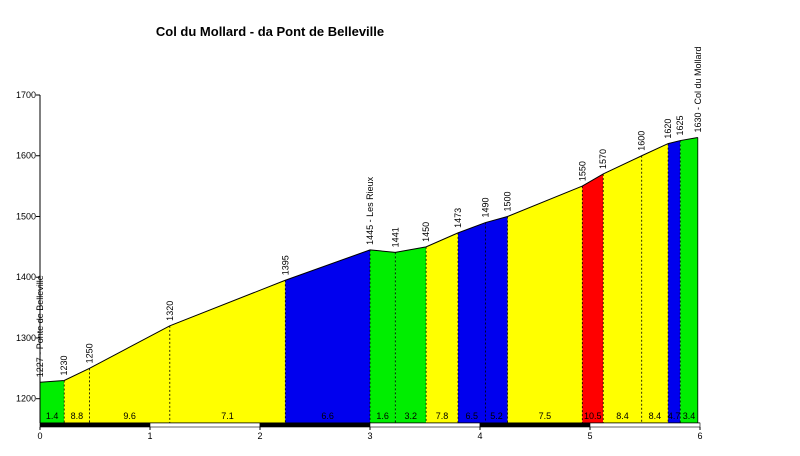 This screenshot has width=800, height=456. I want to click on altitude-label: 1227 - Ponte de Belleville, so click(40, 326).